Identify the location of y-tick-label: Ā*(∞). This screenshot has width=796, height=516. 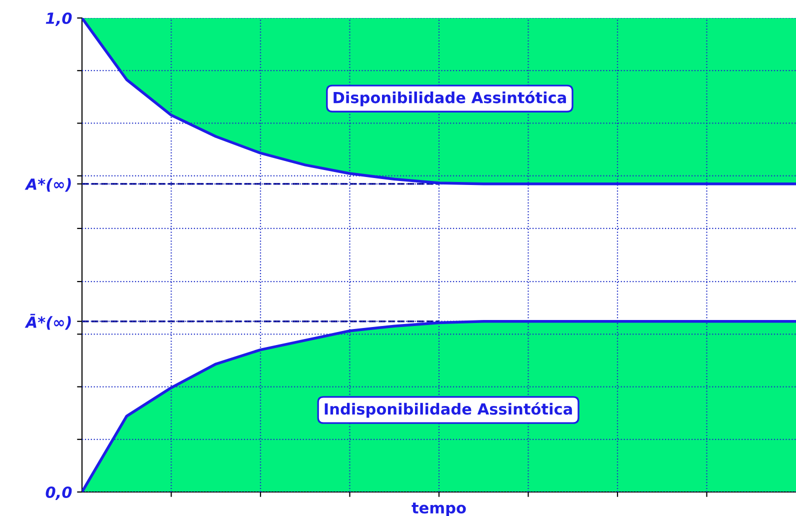
(47, 322).